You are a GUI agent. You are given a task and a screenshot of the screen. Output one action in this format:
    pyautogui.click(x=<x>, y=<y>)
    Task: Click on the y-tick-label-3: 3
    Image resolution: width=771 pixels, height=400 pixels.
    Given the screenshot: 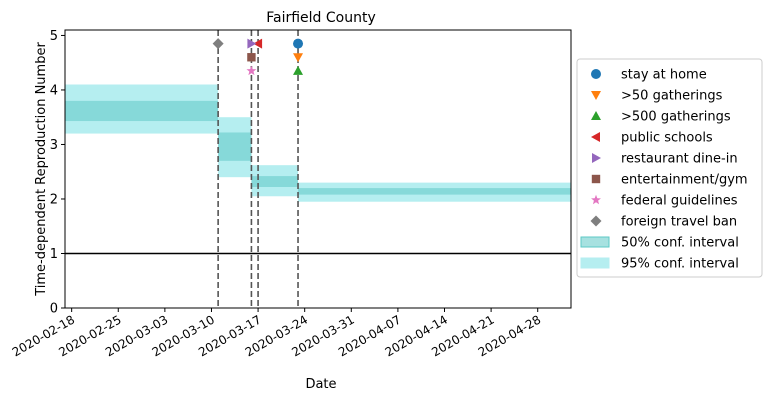 What is the action you would take?
    pyautogui.click(x=54, y=145)
    